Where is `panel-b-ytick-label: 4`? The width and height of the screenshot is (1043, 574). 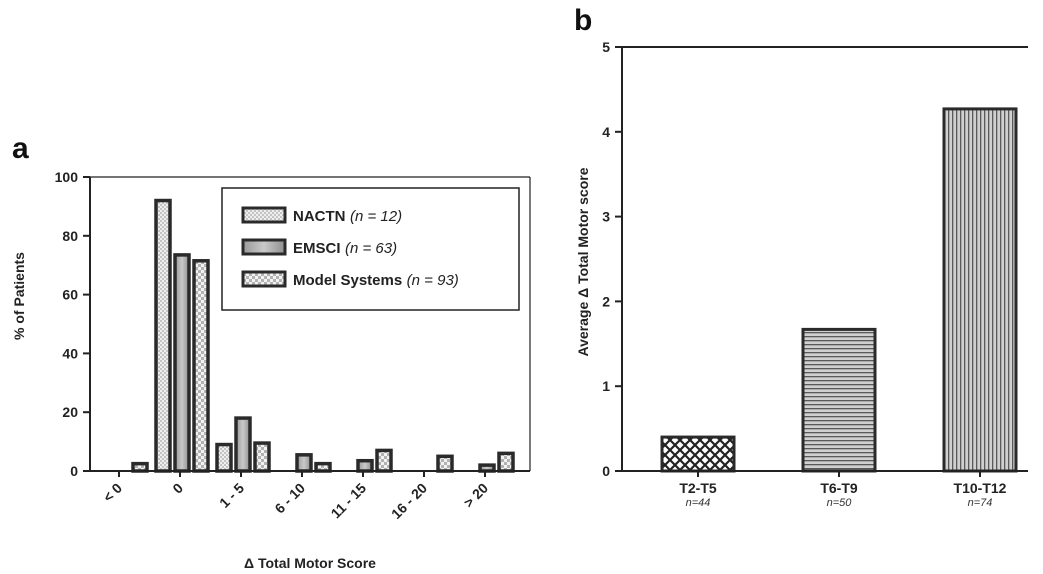 panel-b-ytick-label: 4 is located at coordinates (606, 132).